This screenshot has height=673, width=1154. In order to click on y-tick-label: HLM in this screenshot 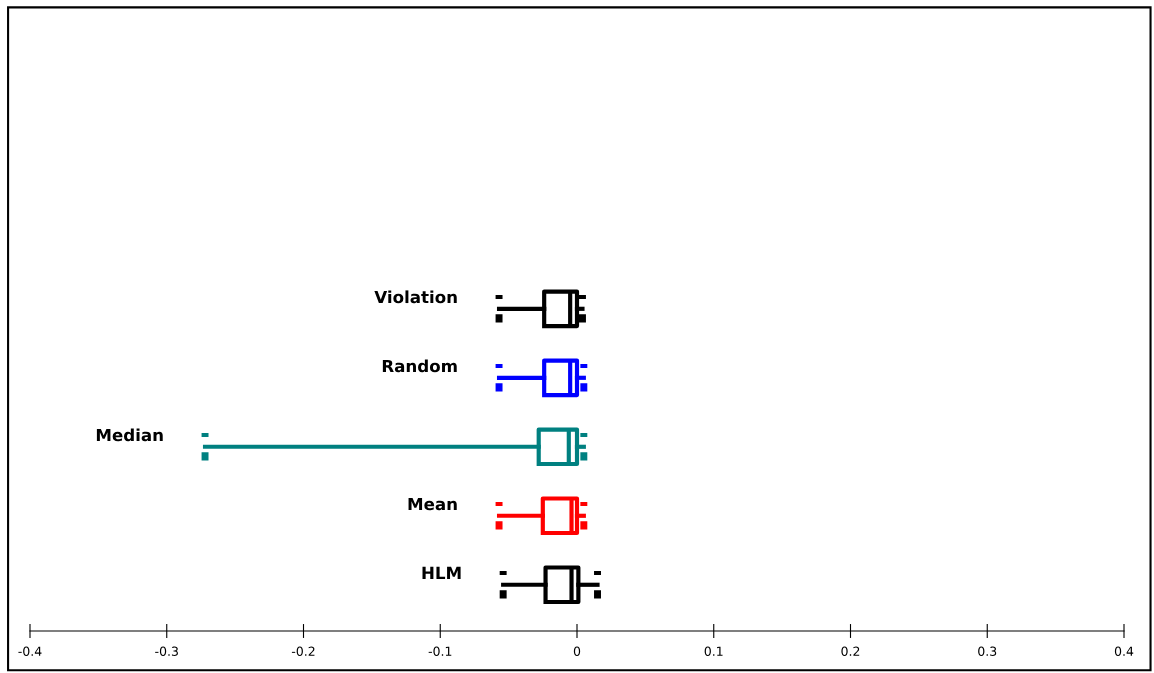, I will do `click(441, 573)`.